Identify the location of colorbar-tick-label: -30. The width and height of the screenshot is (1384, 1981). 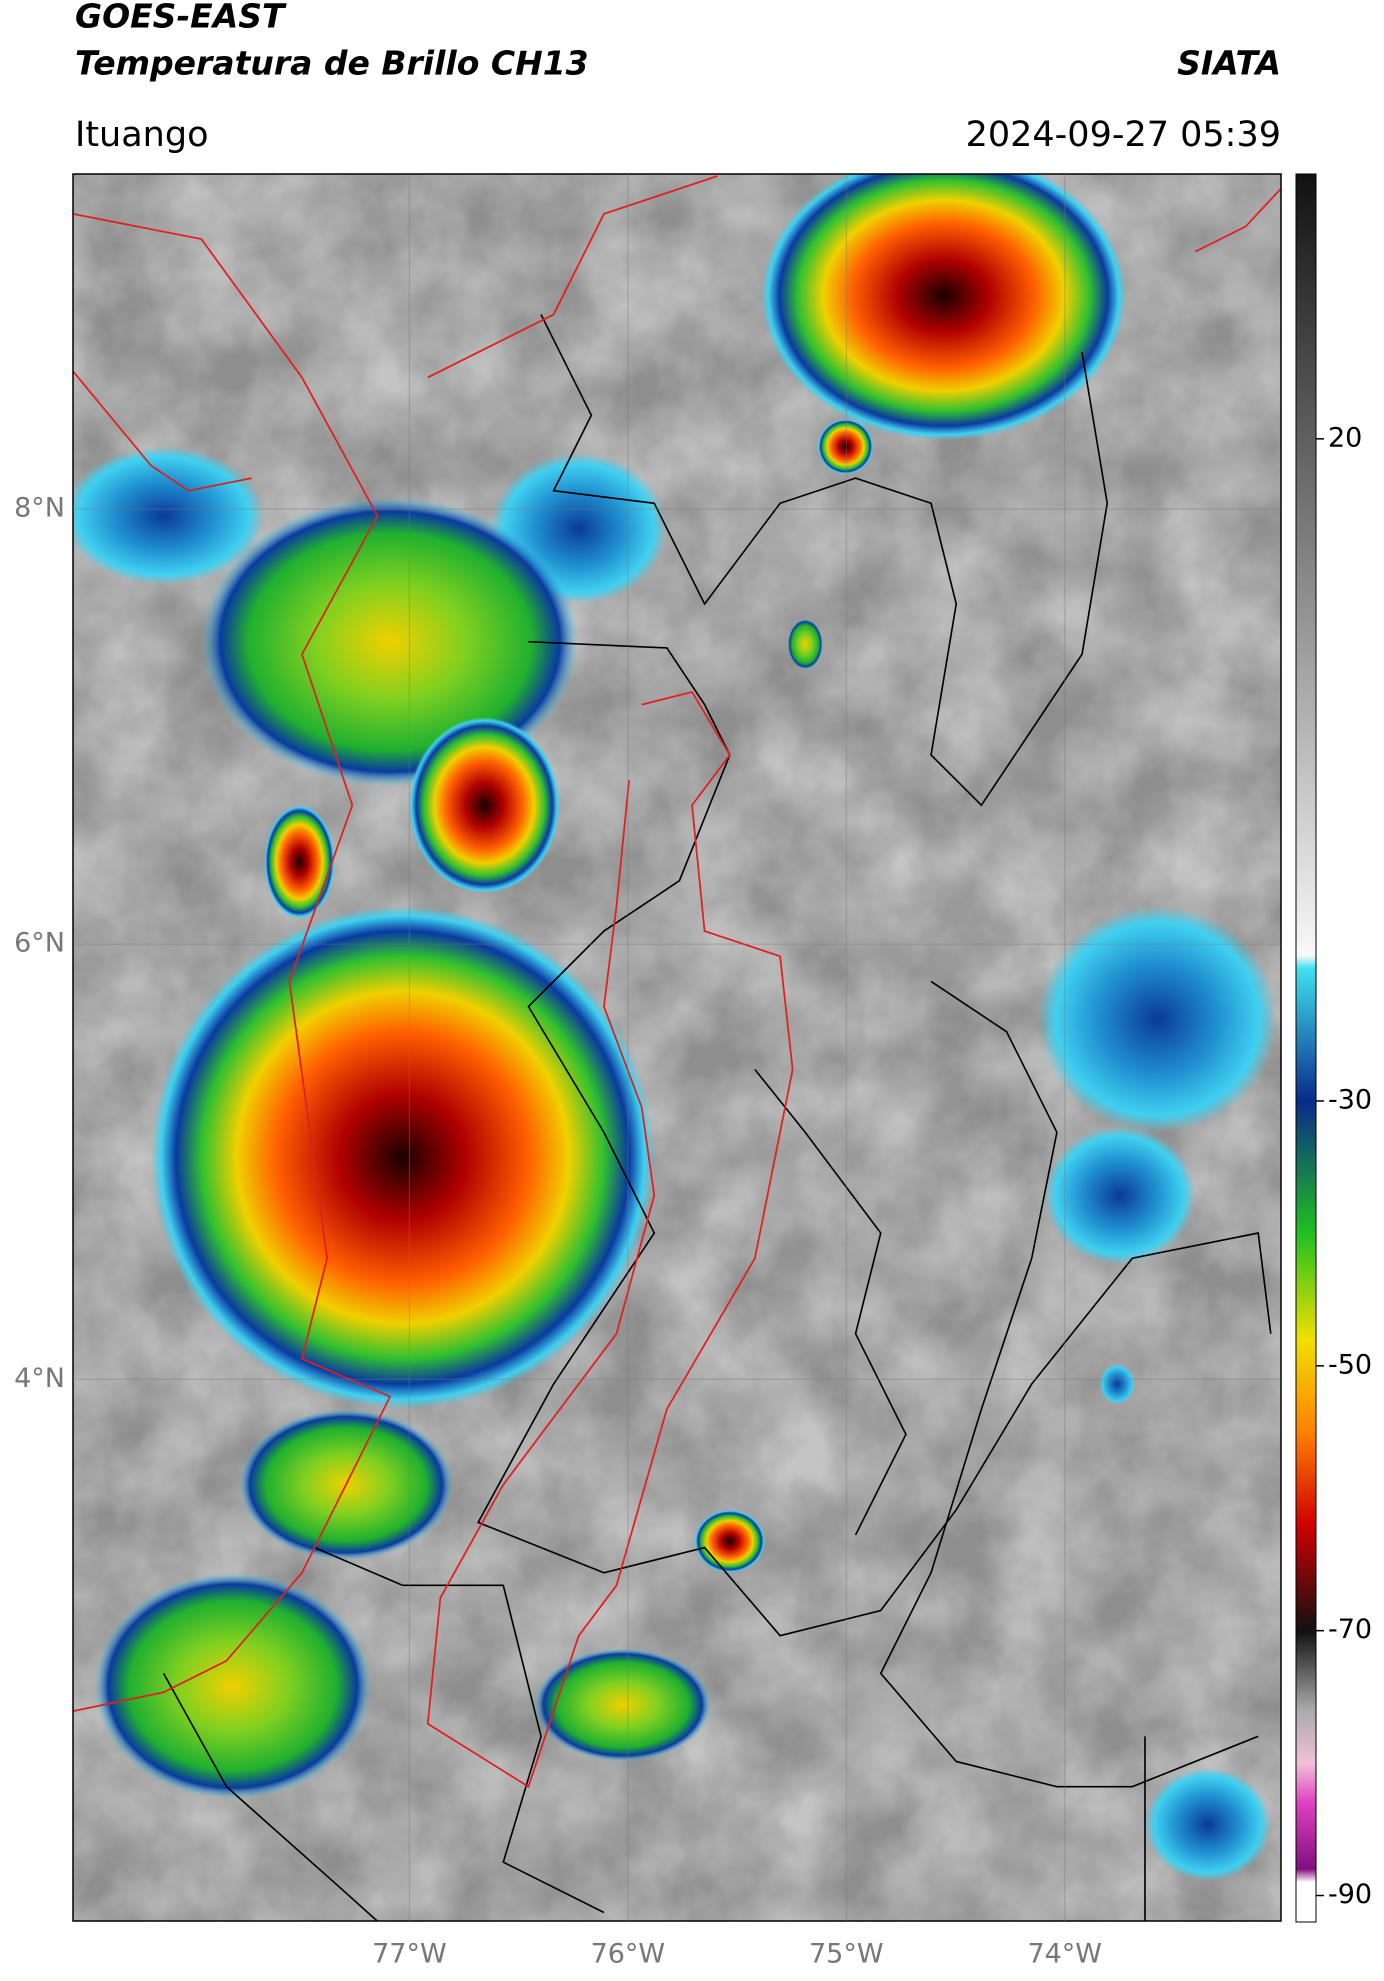
(1350, 1099).